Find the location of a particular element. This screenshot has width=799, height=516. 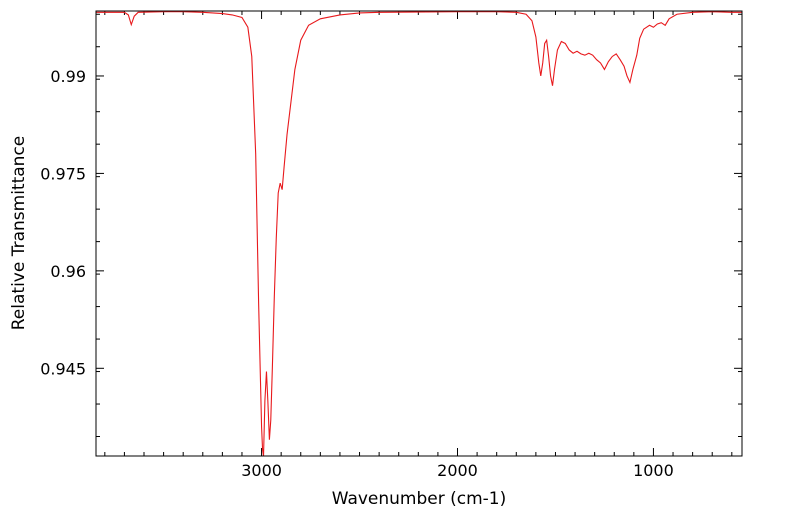

x-tick-labels: 3000 2000 1000 is located at coordinates (457, 470).